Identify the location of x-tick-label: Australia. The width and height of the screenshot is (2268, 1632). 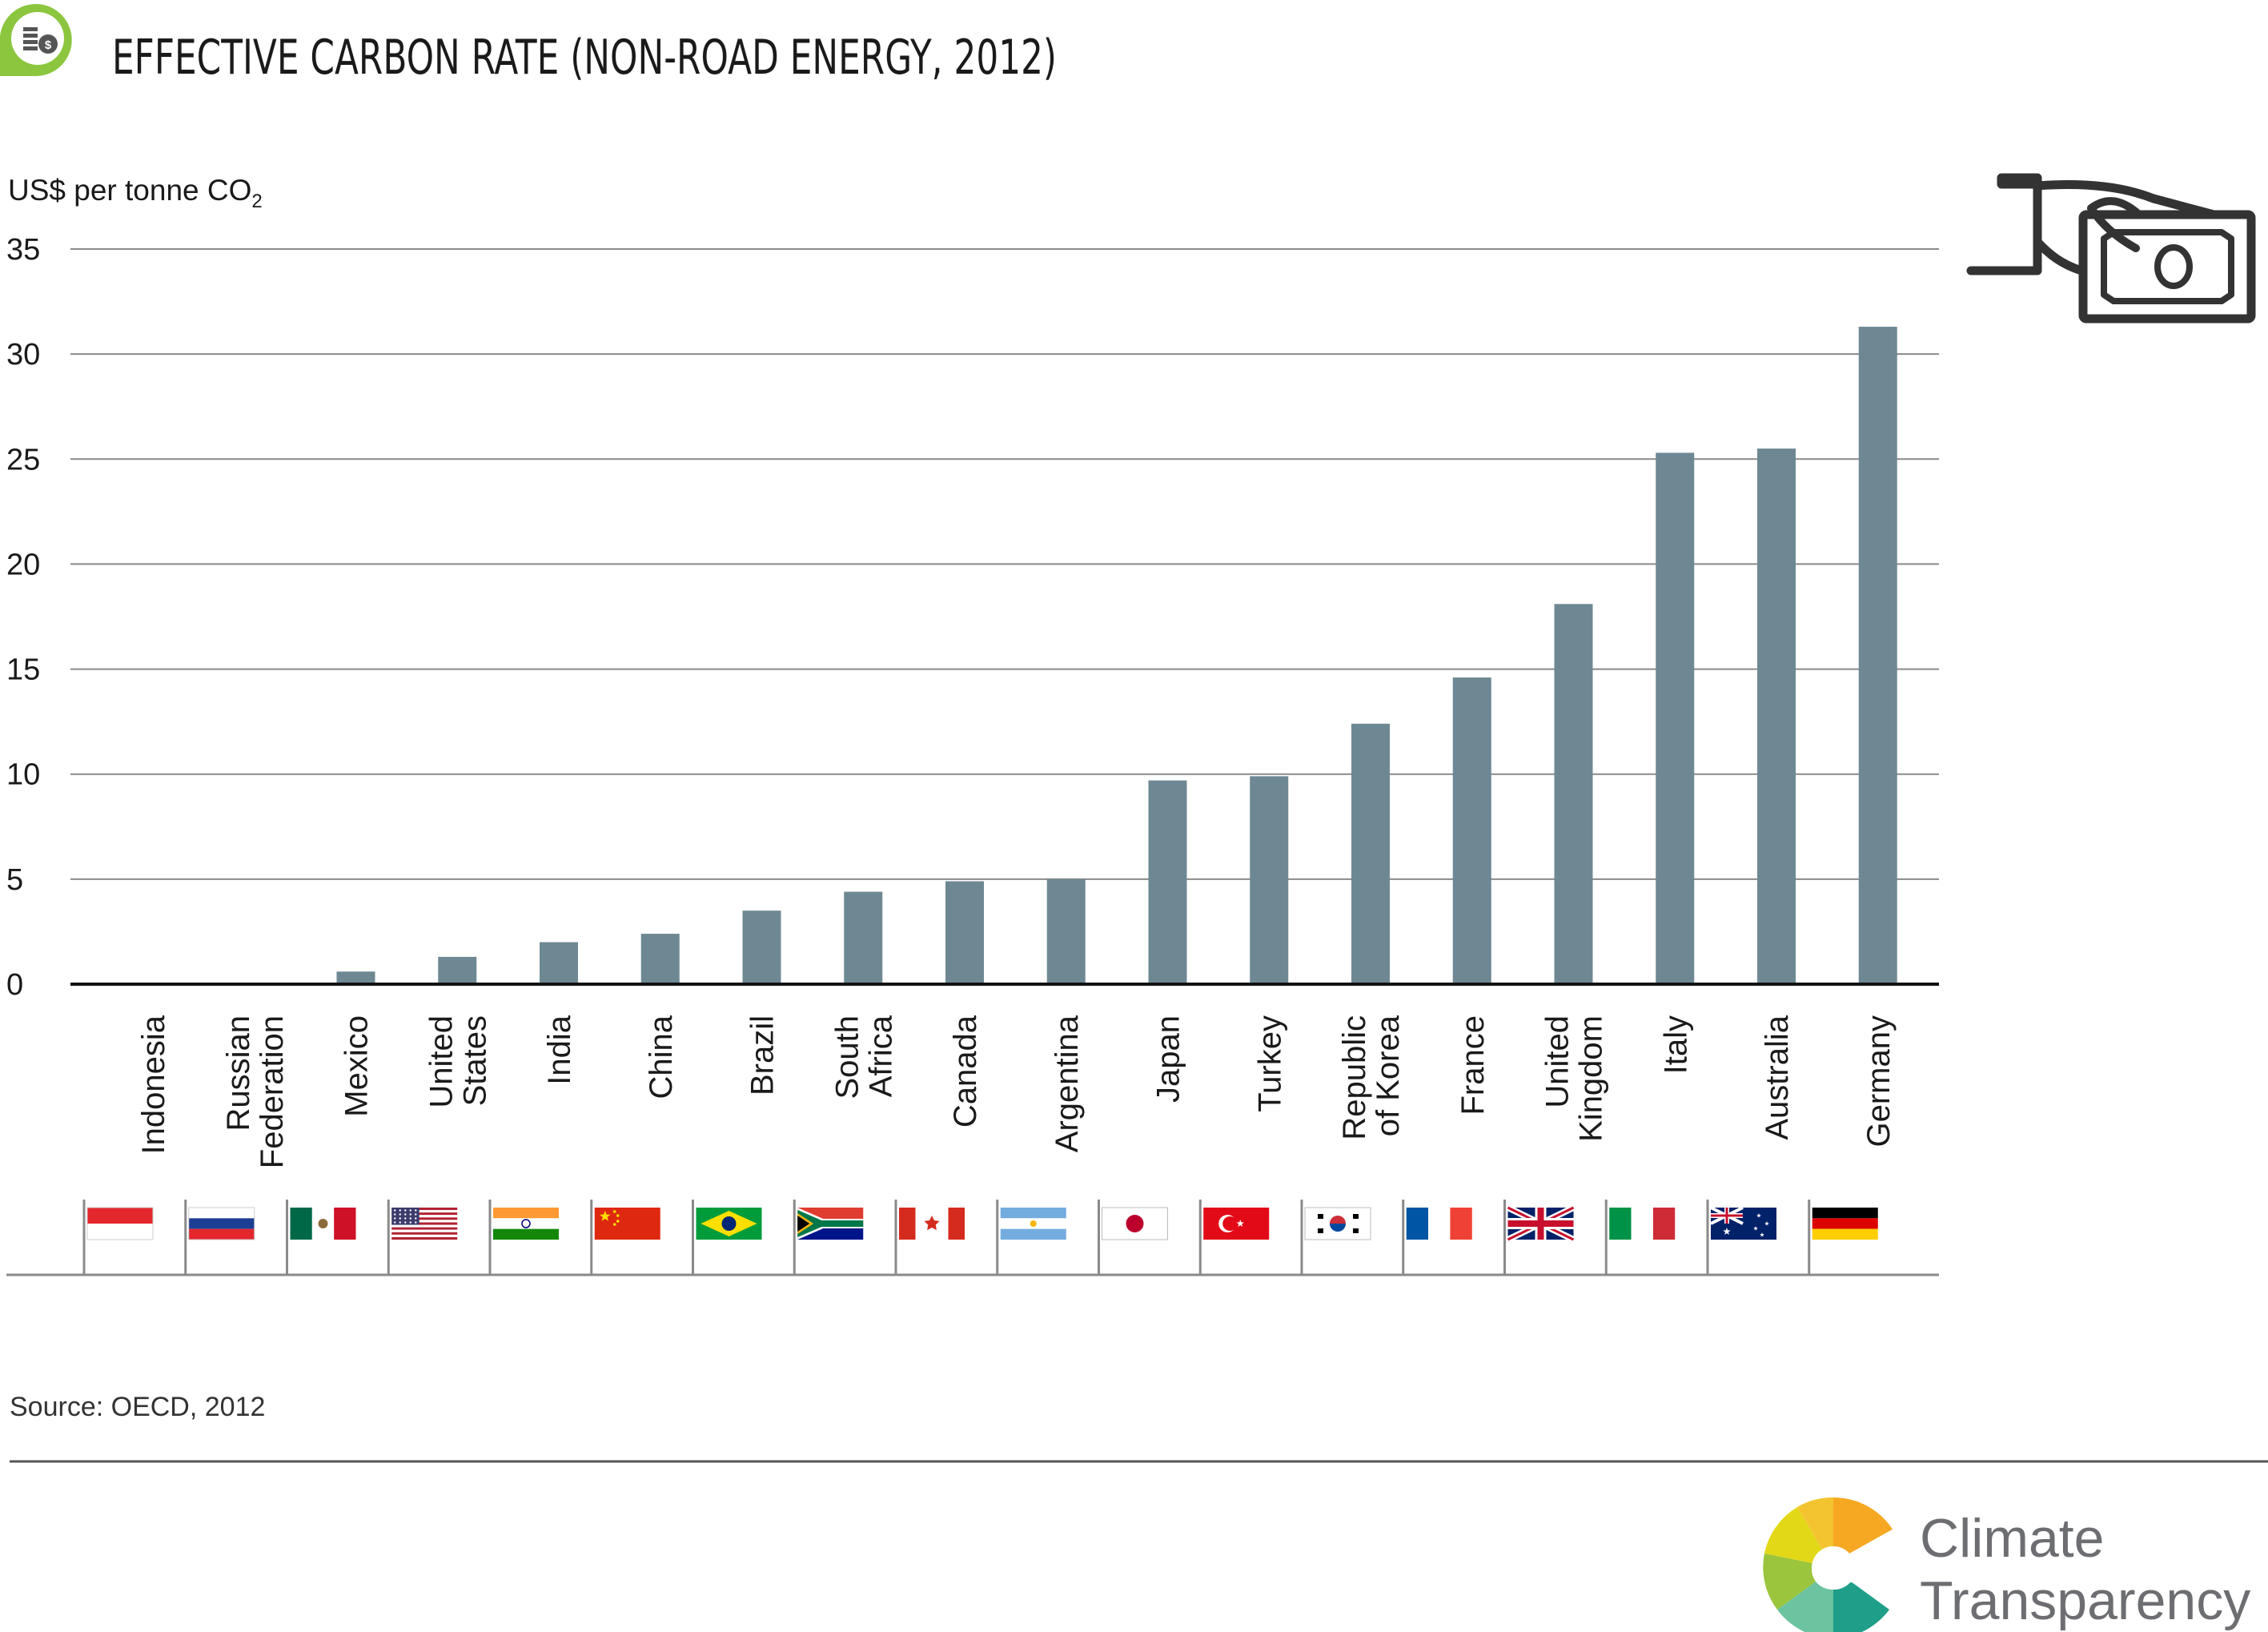
(1777, 1077).